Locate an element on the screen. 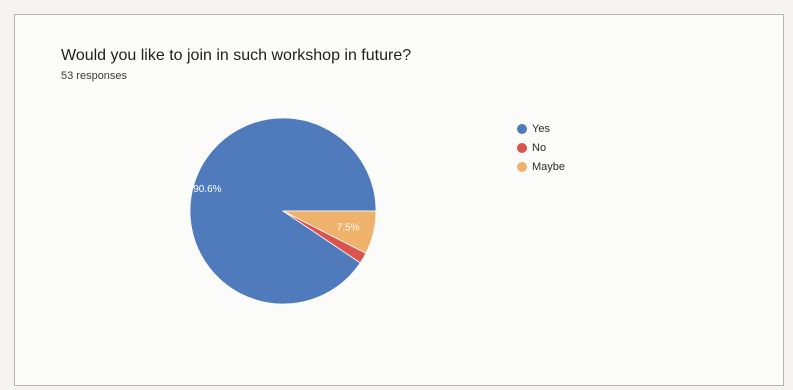 The image size is (793, 390). legend-item-no: No is located at coordinates (541, 147).